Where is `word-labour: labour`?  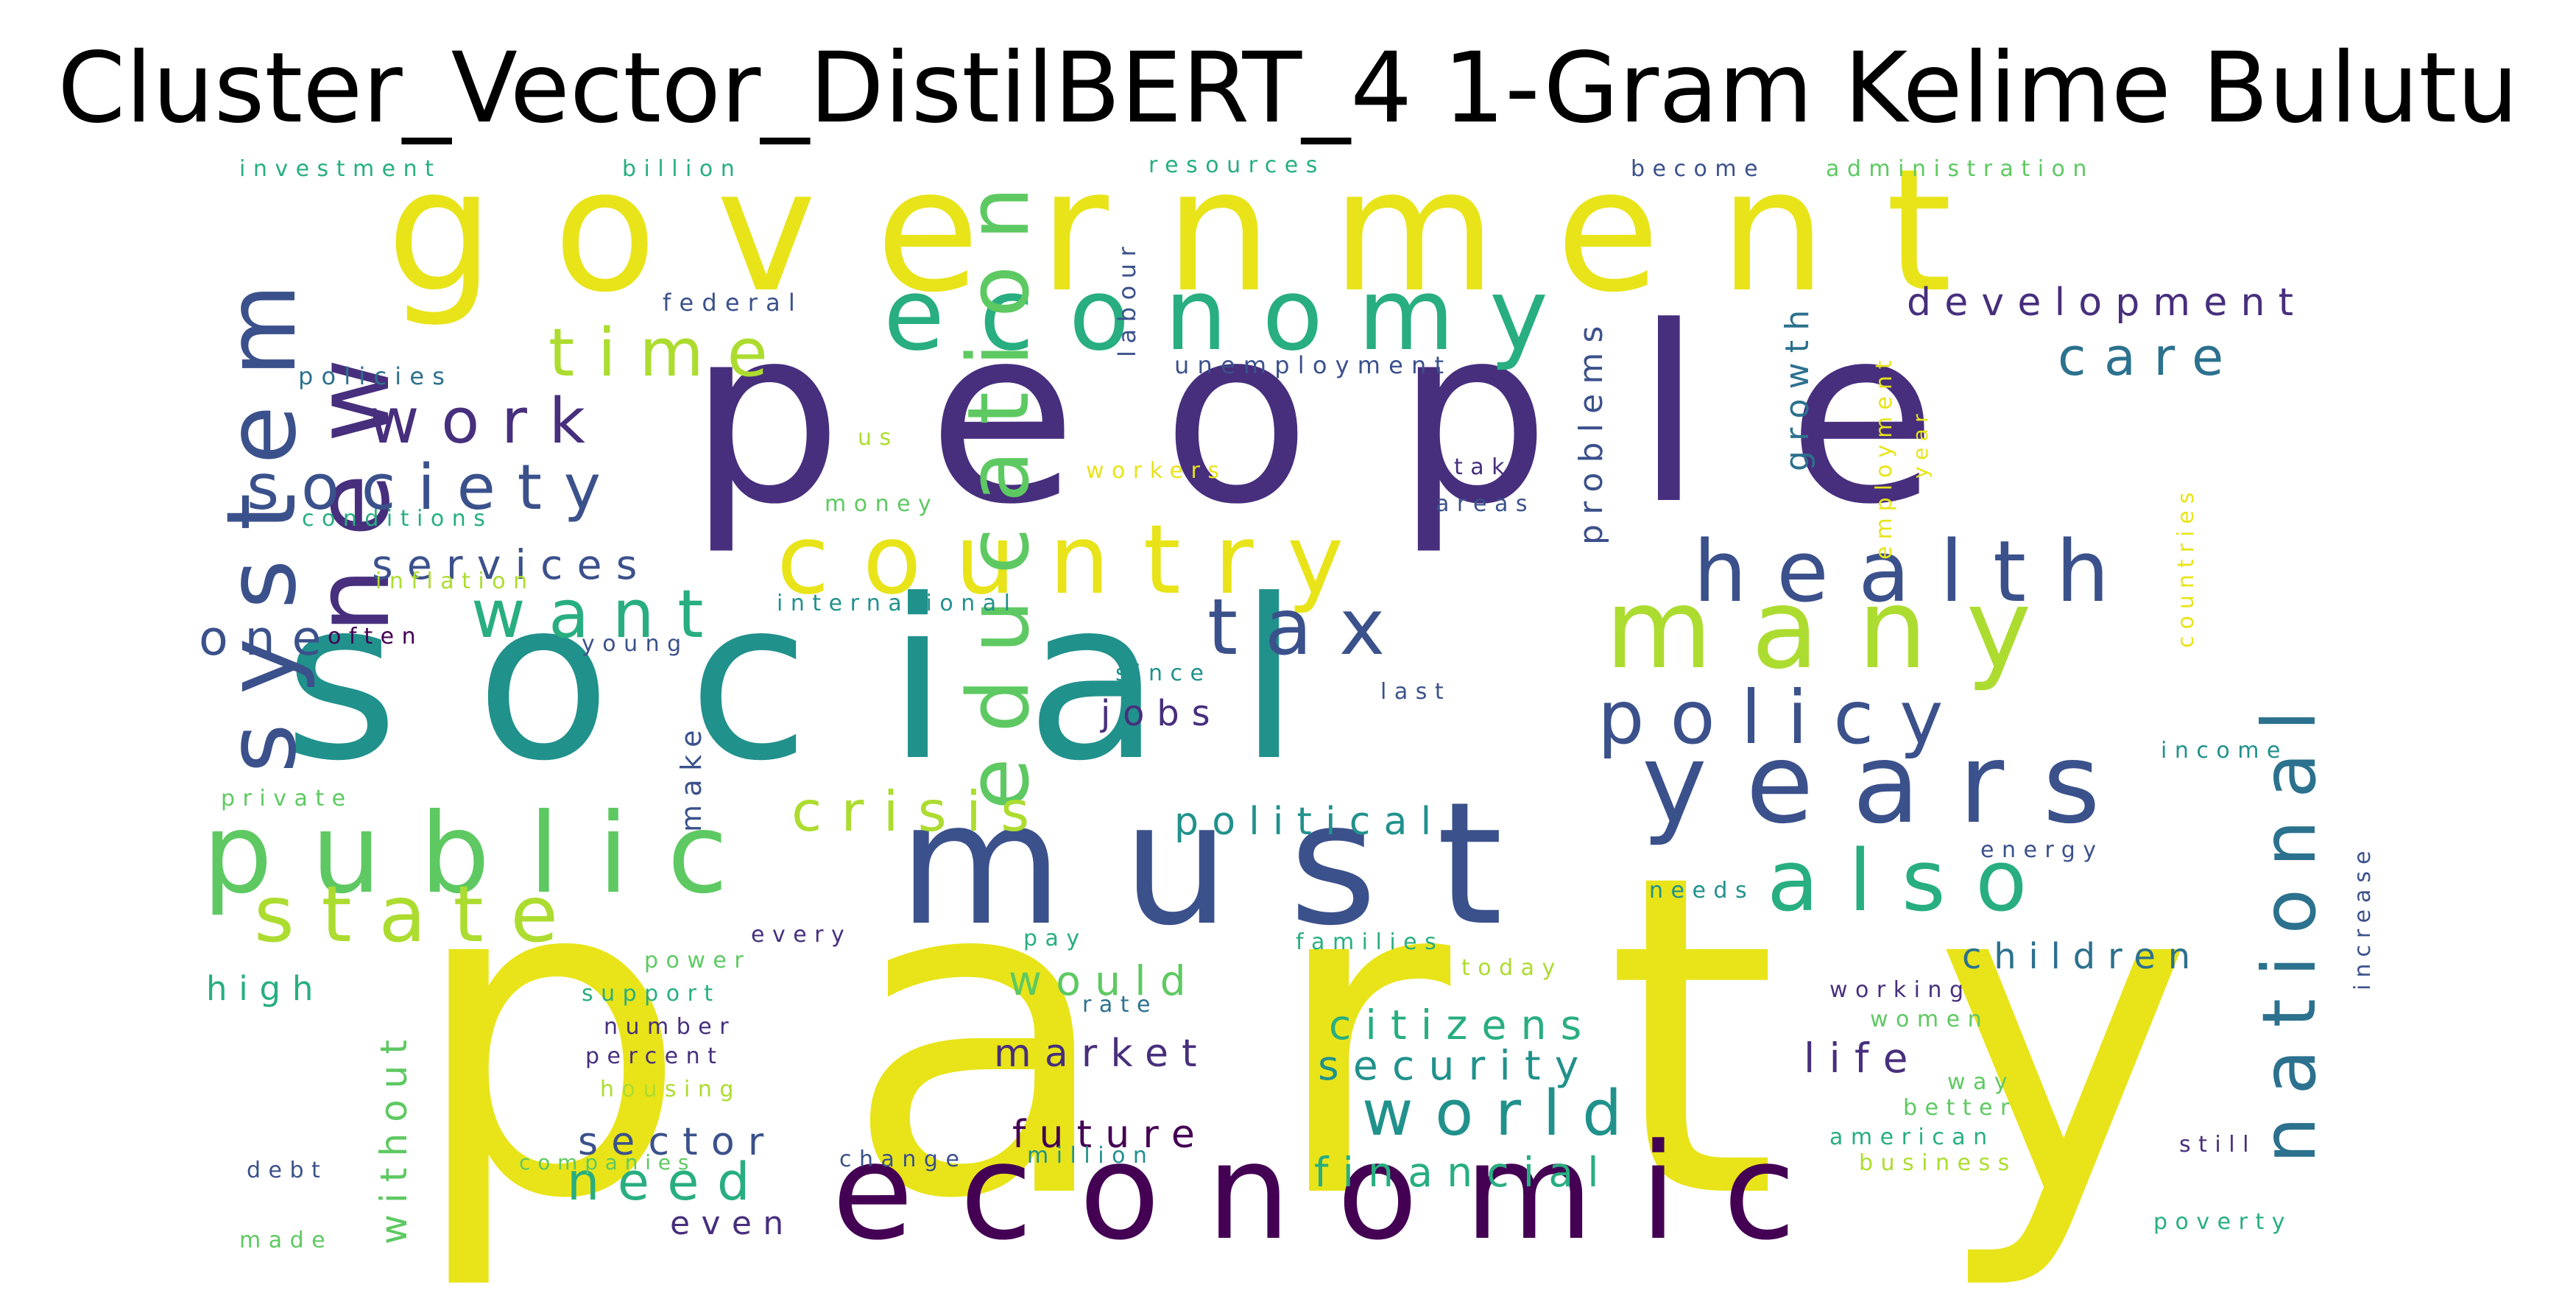 word-labour: labour is located at coordinates (1127, 298).